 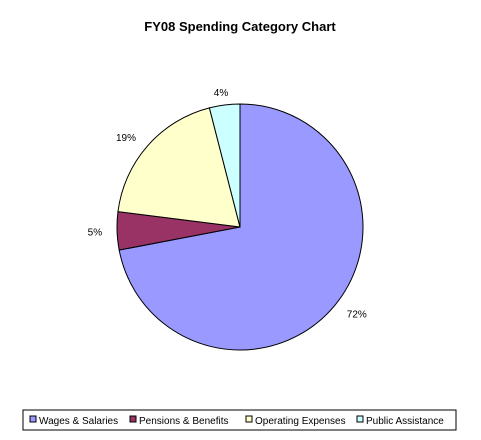 What do you see at coordinates (95, 232) in the screenshot?
I see `slice-label-pensions-benefits: 5%` at bounding box center [95, 232].